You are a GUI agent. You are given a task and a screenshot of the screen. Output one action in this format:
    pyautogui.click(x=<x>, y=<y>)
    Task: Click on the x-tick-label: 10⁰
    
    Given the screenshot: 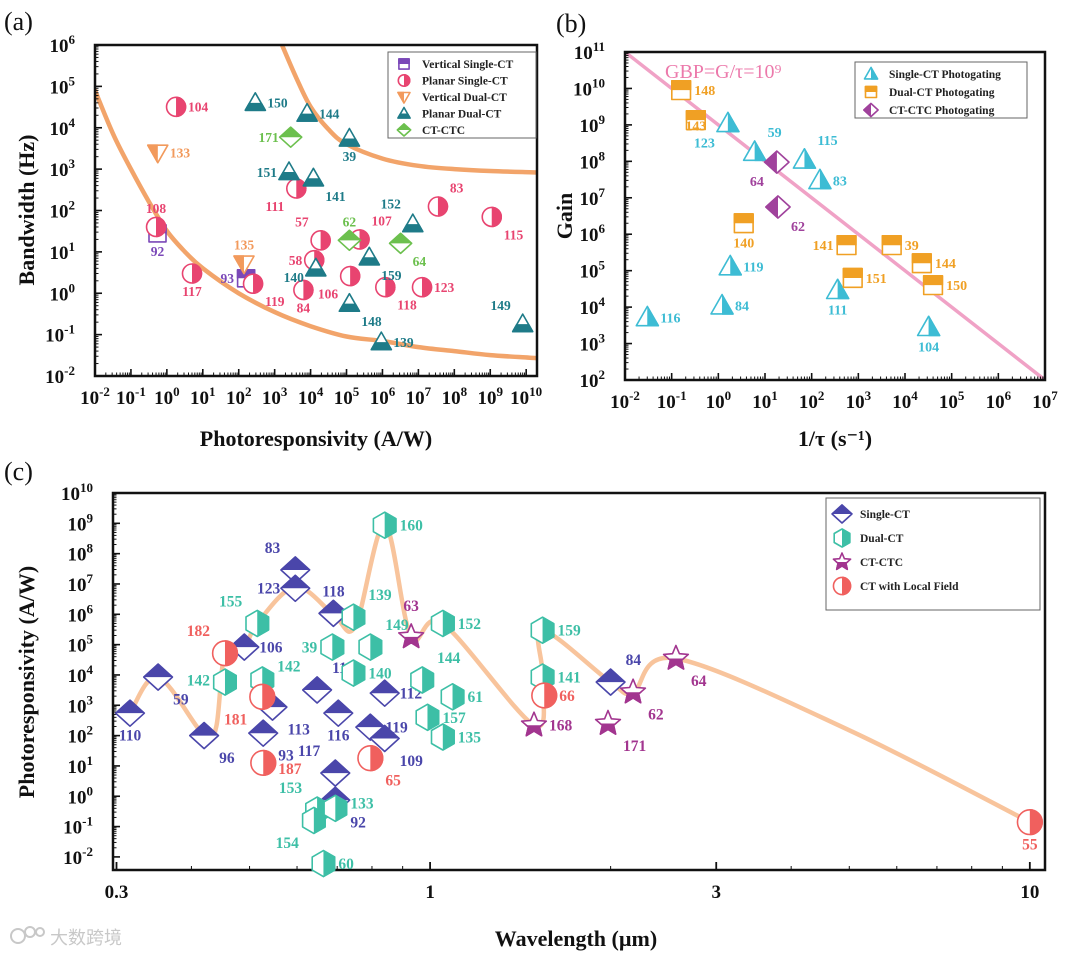 What is the action you would take?
    pyautogui.click(x=719, y=400)
    